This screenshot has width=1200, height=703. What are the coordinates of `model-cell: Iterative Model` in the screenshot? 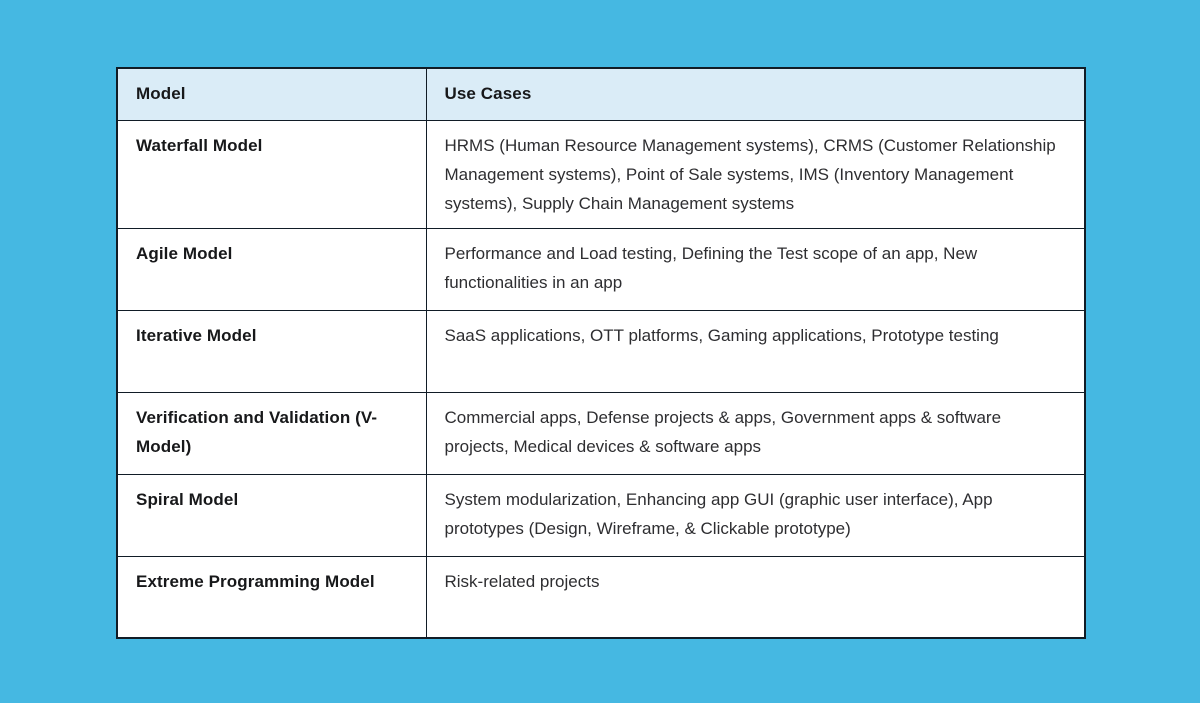 It's located at (271, 351).